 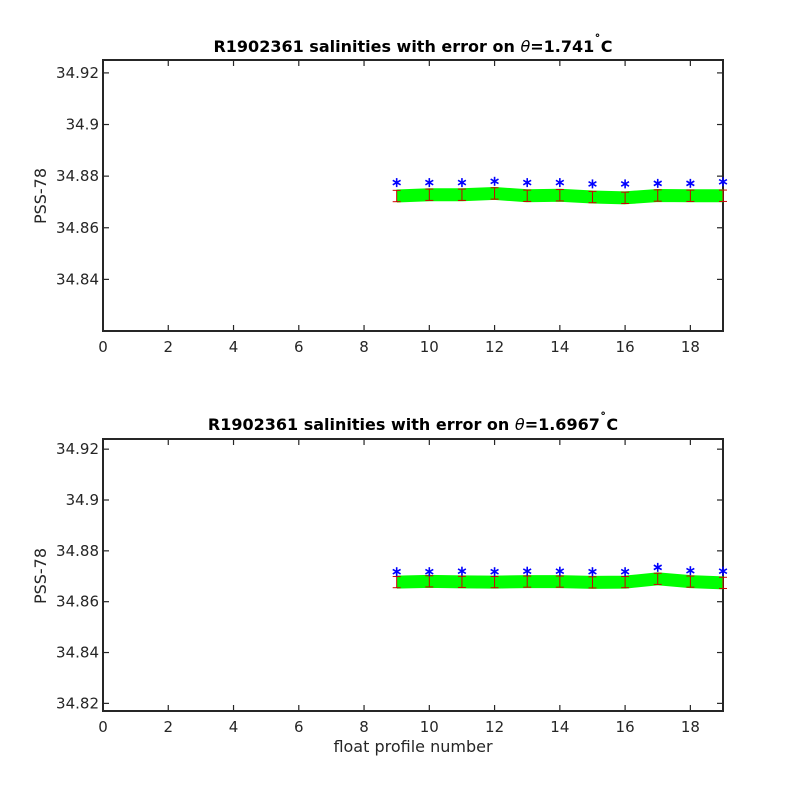 What do you see at coordinates (77, 703) in the screenshot?
I see `y-tick-label: 34.82` at bounding box center [77, 703].